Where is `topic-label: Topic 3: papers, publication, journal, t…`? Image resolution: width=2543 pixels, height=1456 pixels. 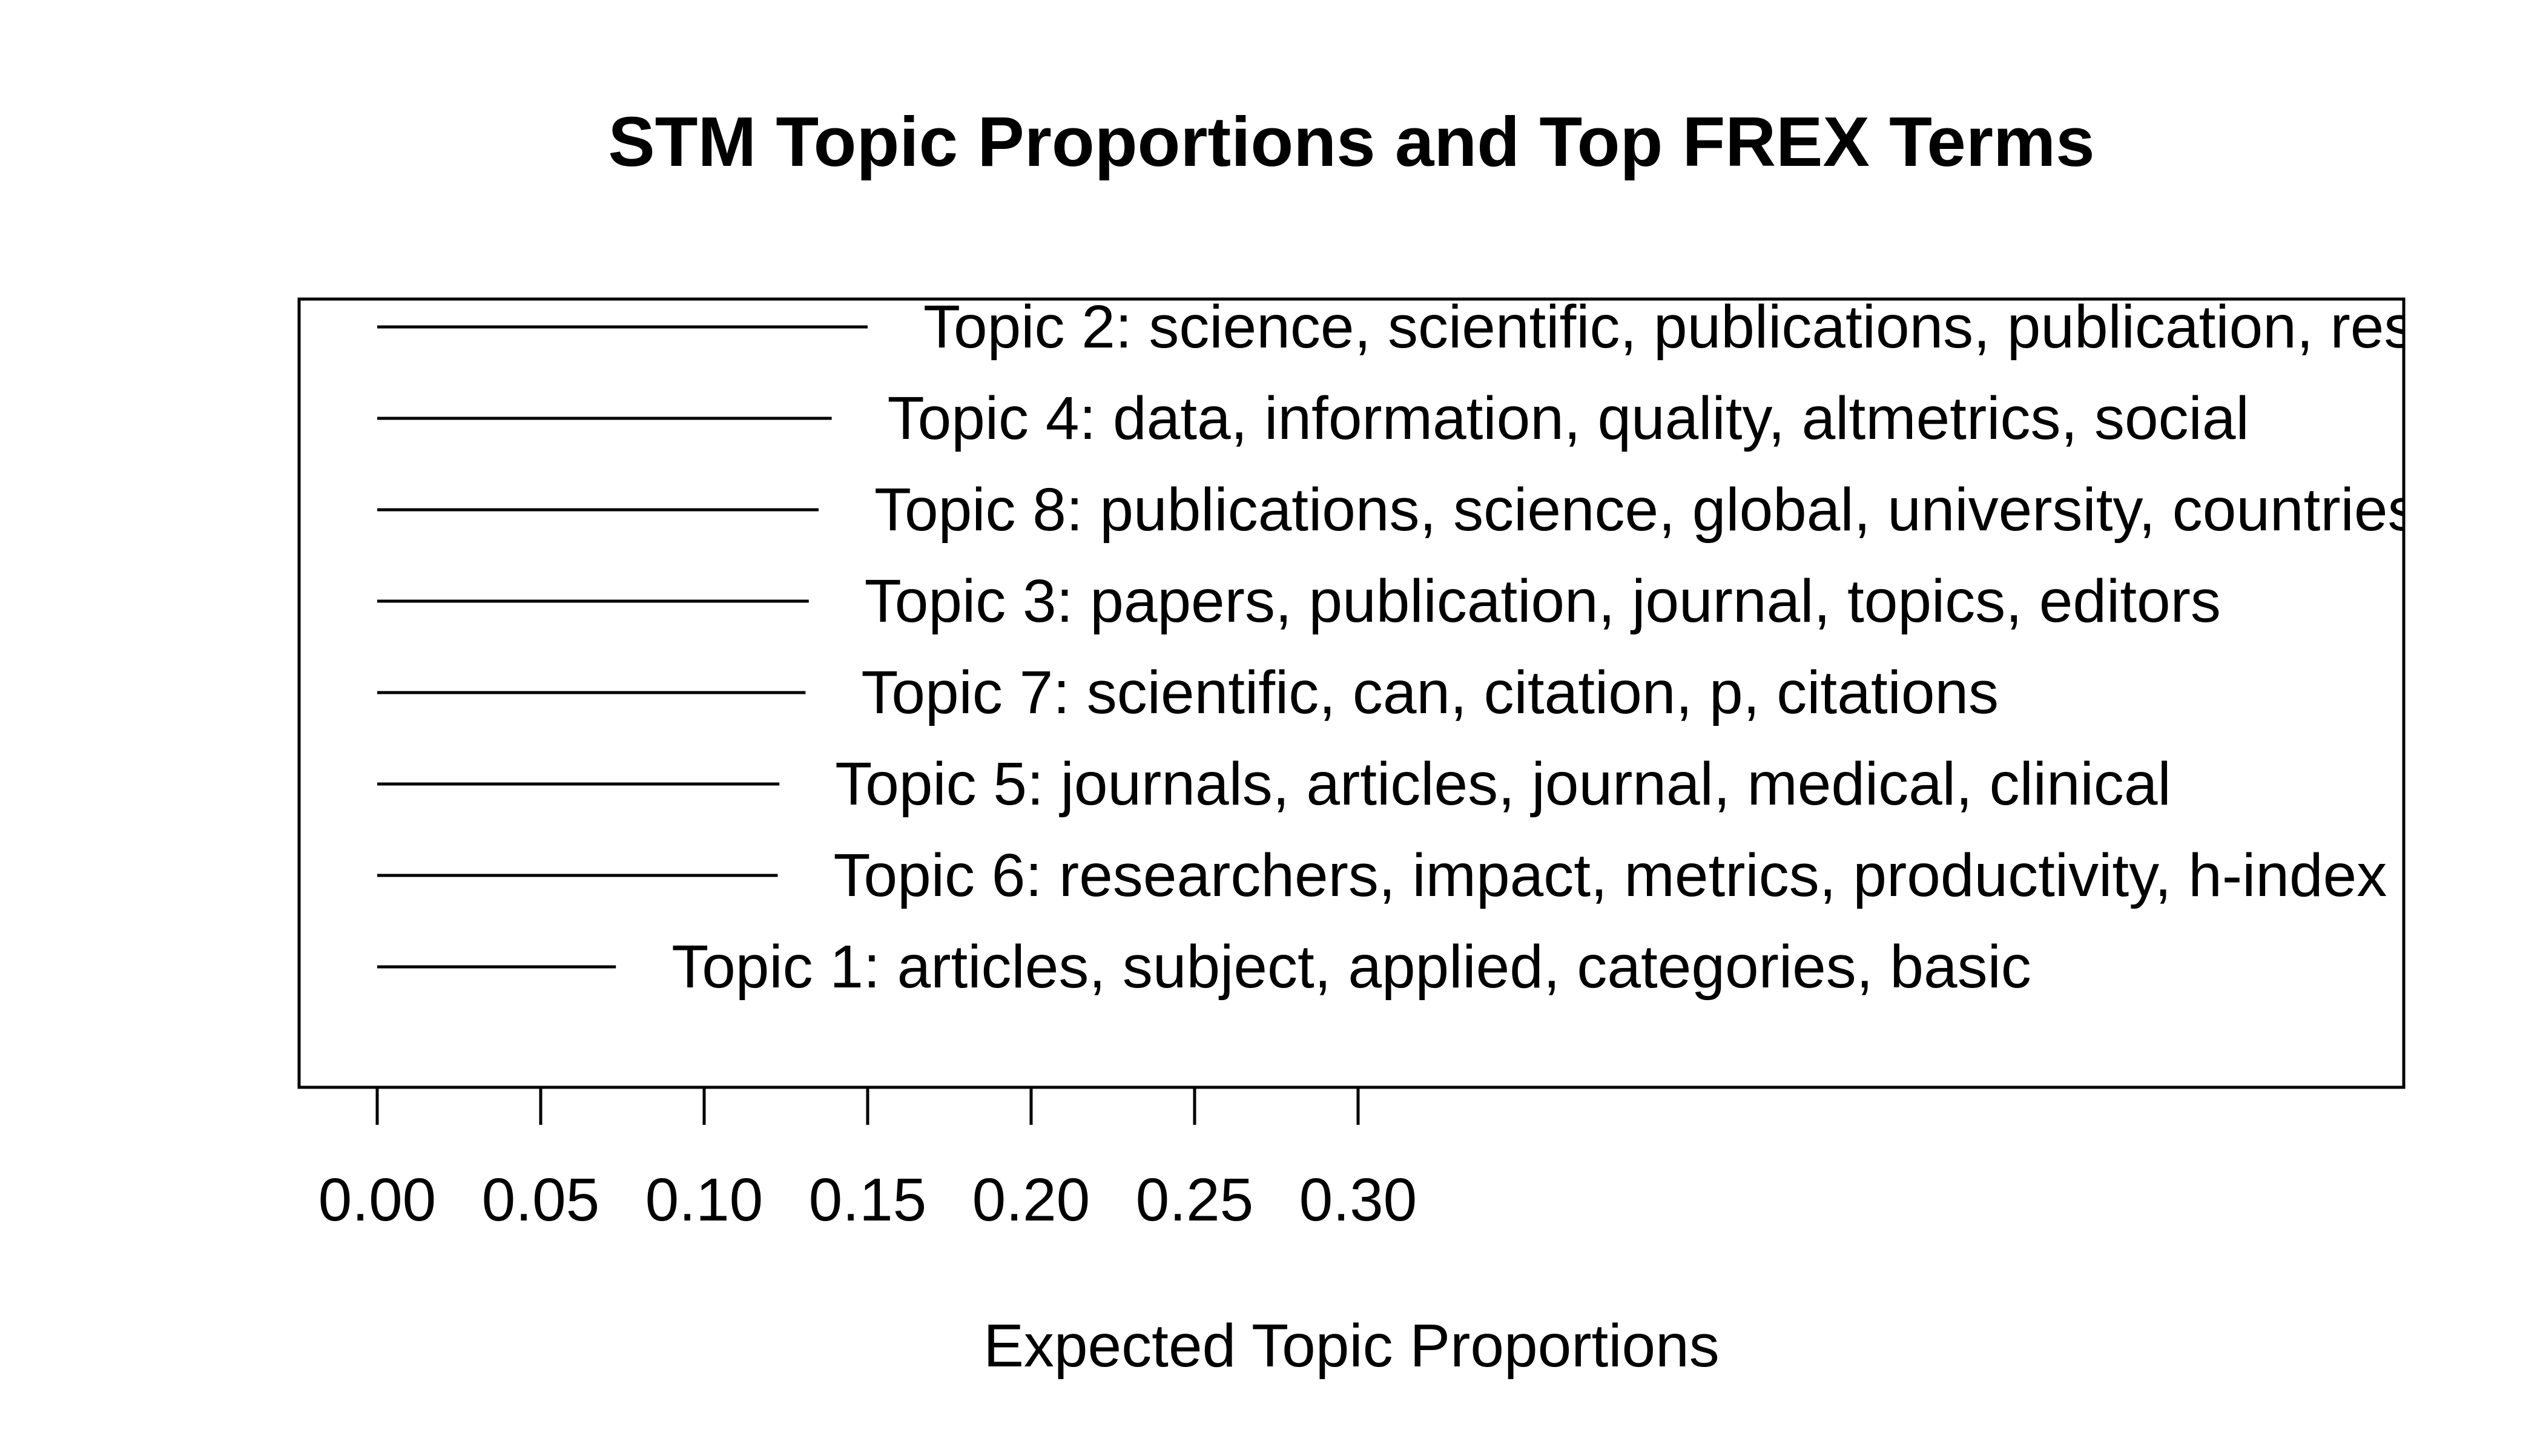
topic-label: Topic 3: papers, publication, journal, t… is located at coordinates (1543, 601).